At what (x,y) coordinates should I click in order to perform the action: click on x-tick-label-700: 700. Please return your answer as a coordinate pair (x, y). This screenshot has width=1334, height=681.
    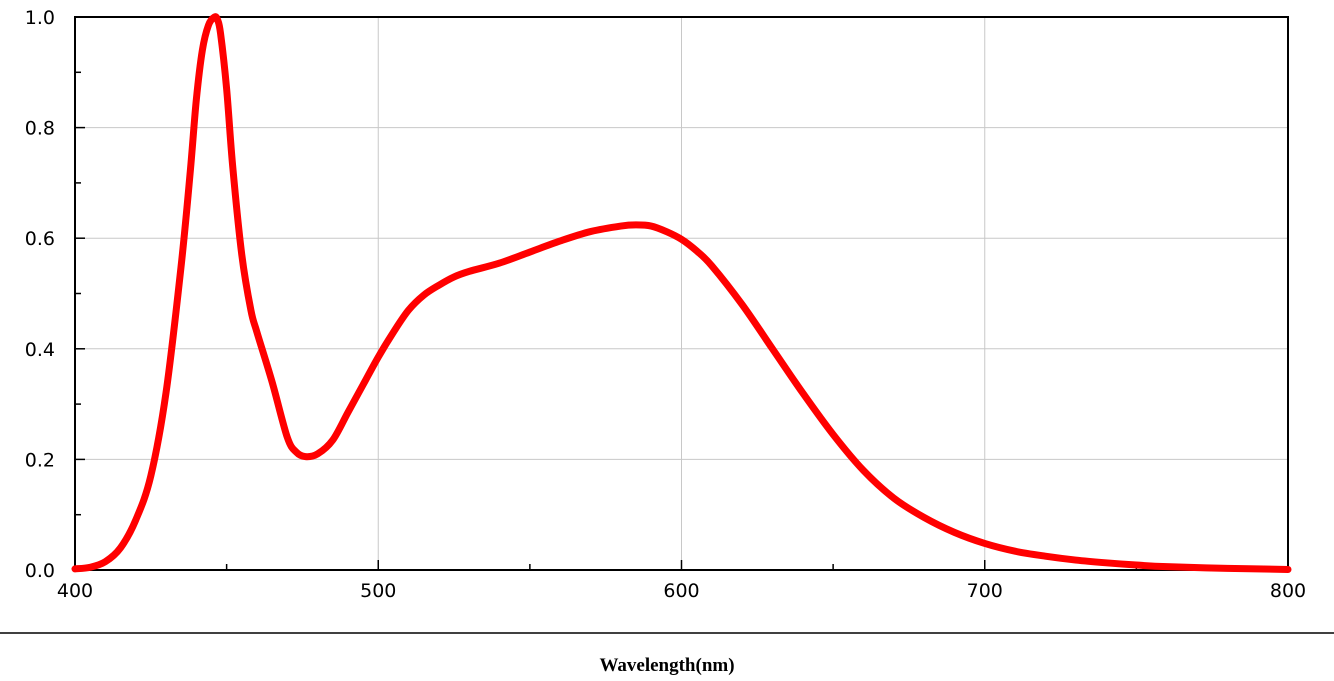
    Looking at the image, I should click on (985, 591).